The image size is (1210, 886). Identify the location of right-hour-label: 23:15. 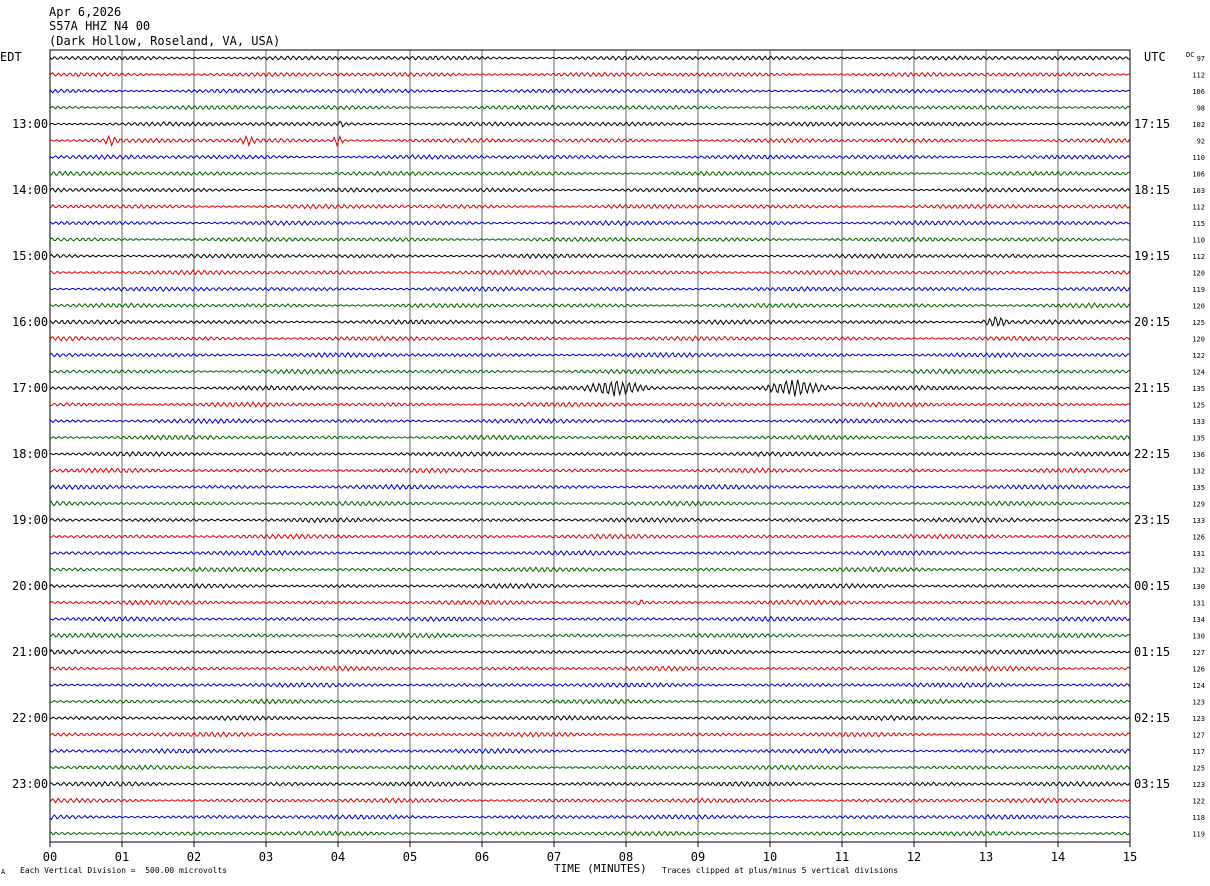
(1152, 520).